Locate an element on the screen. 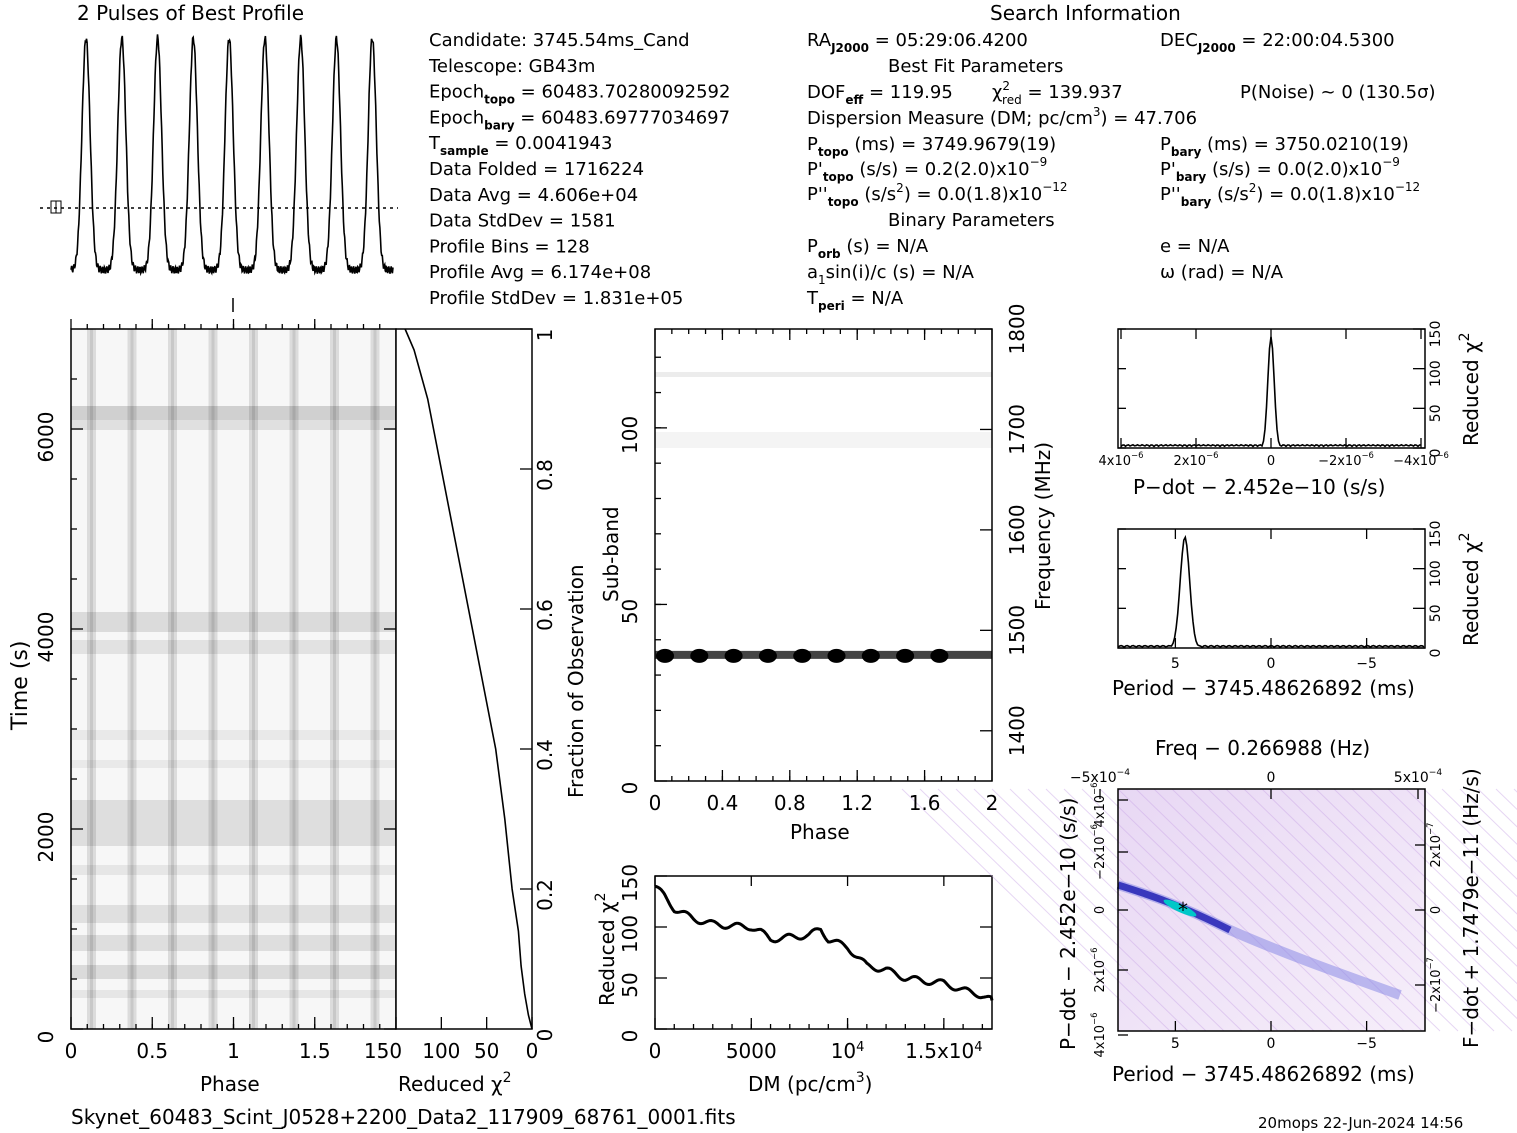 Image resolution: width=1517 pixels, height=1133 pixels. subband-faint-band is located at coordinates (823, 440).